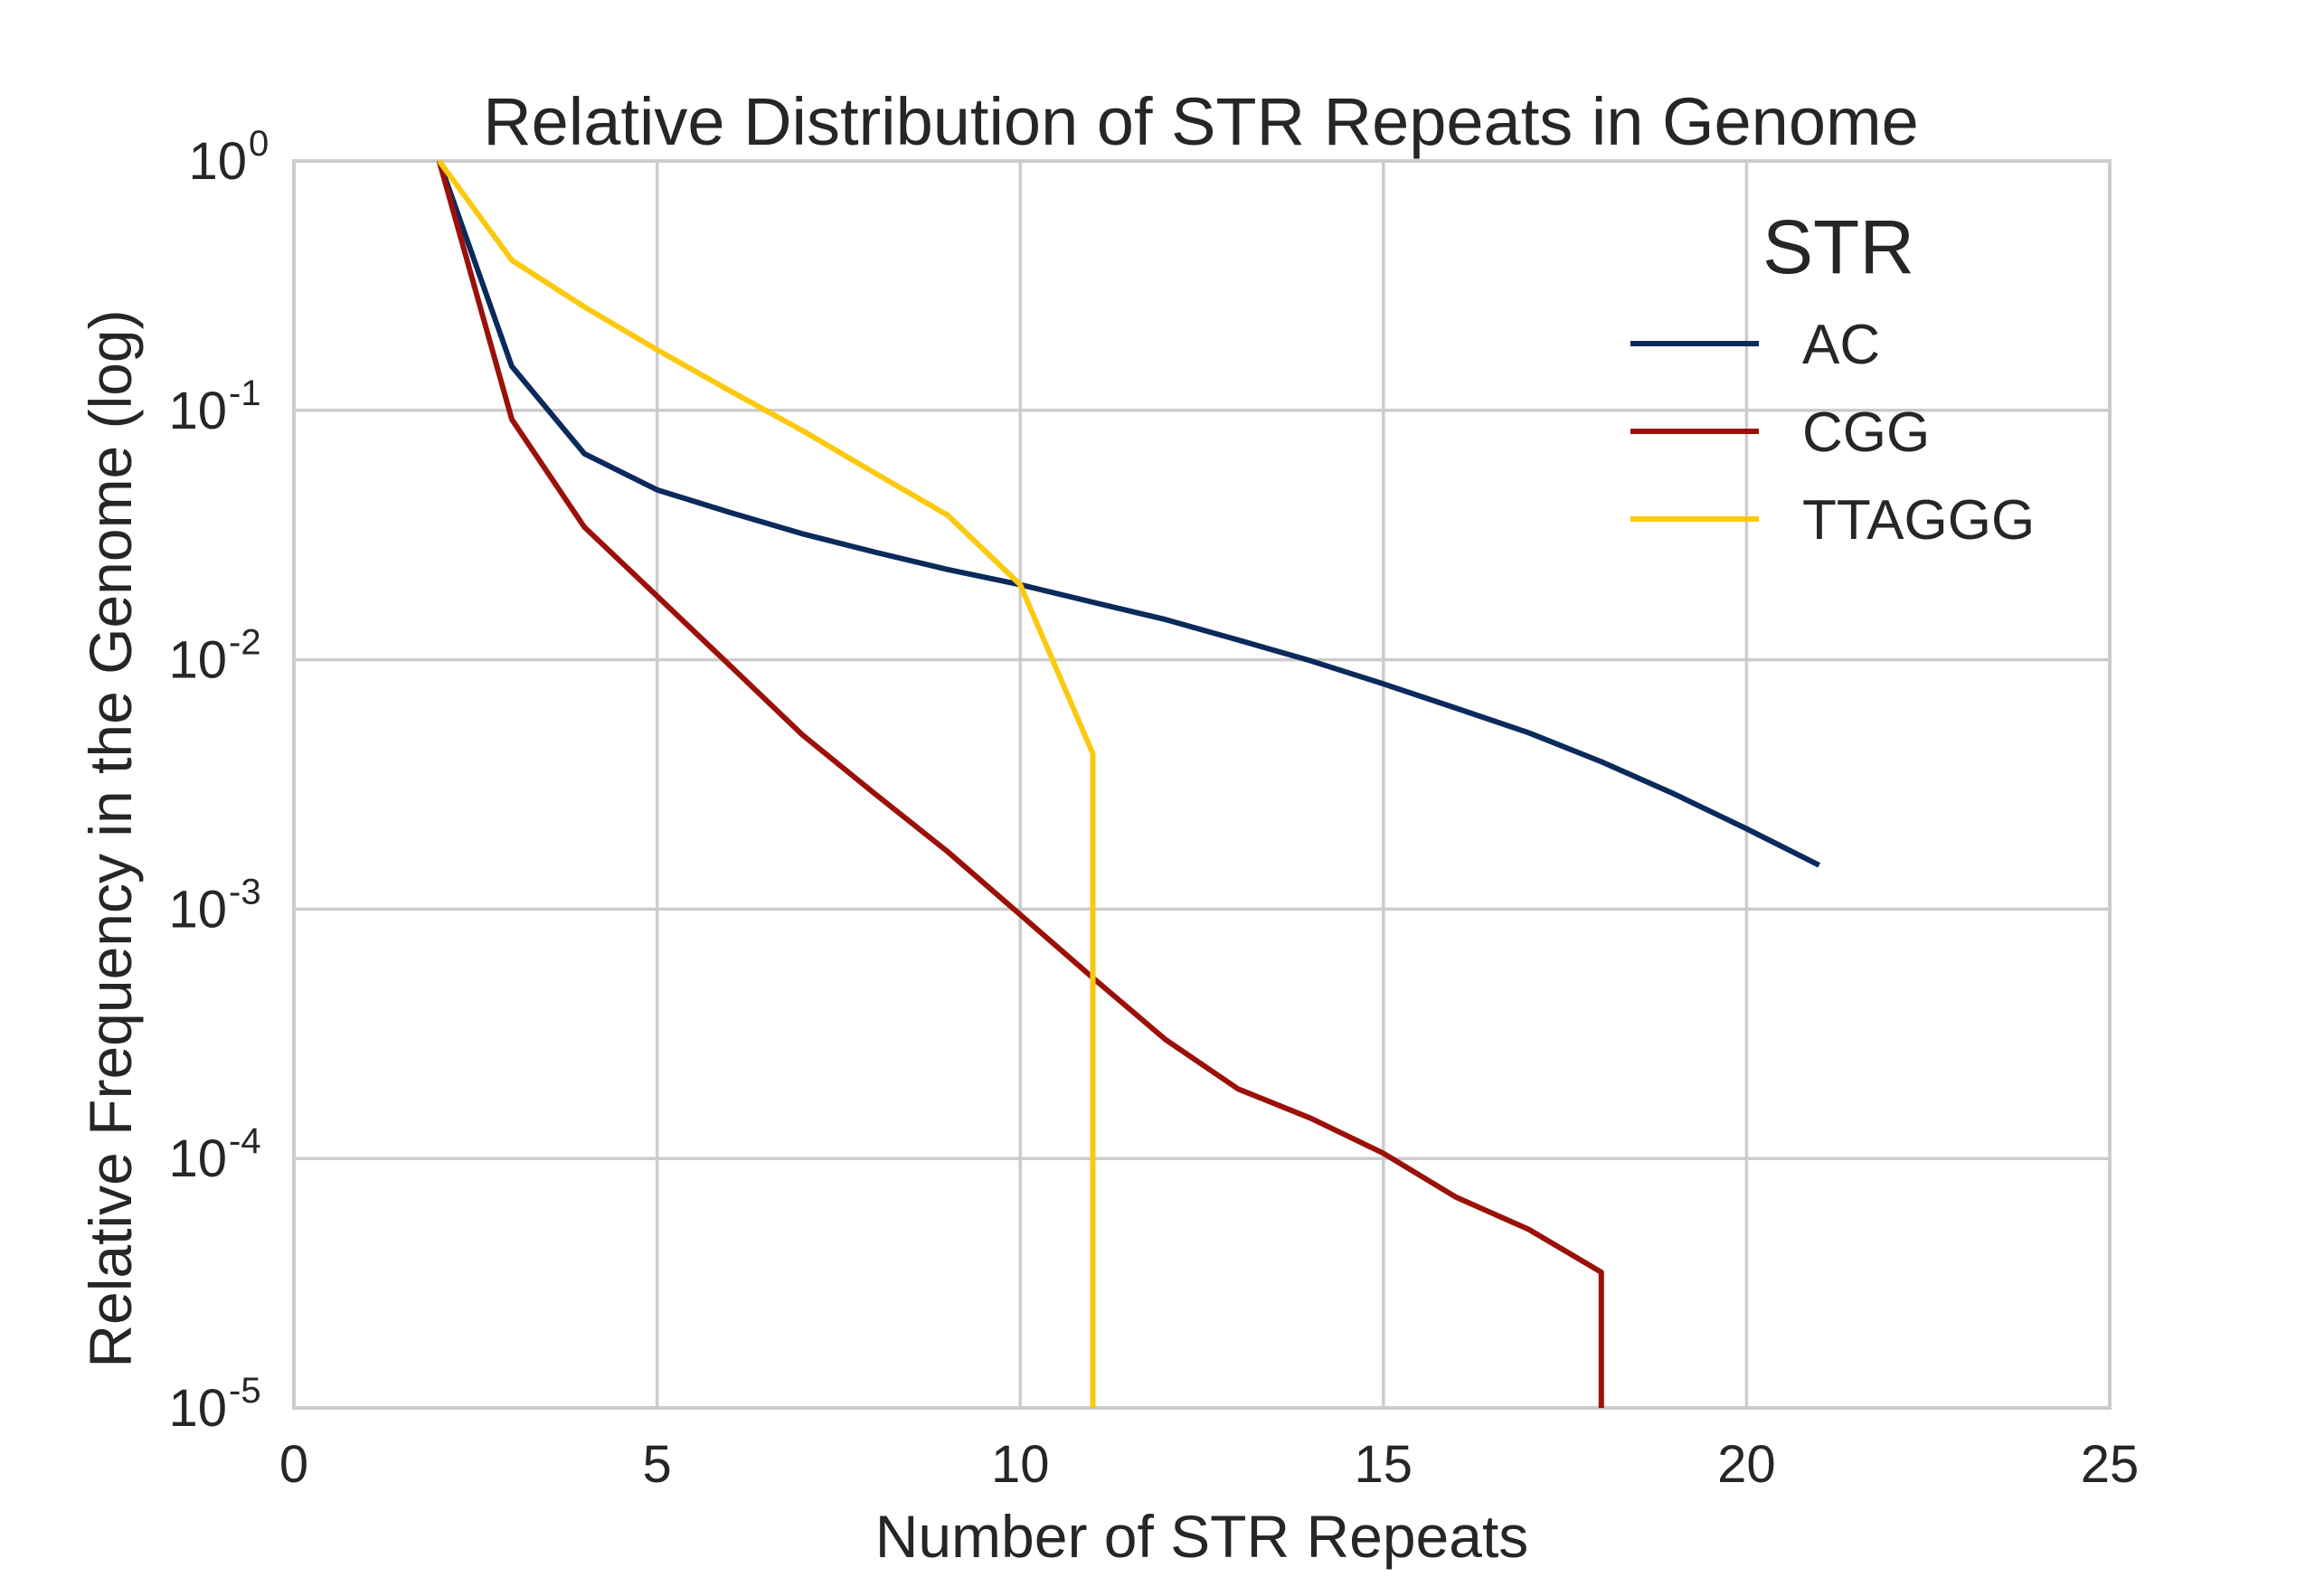 The width and height of the screenshot is (2315, 1596). I want to click on y-tick-exponent: -5, so click(245, 1391).